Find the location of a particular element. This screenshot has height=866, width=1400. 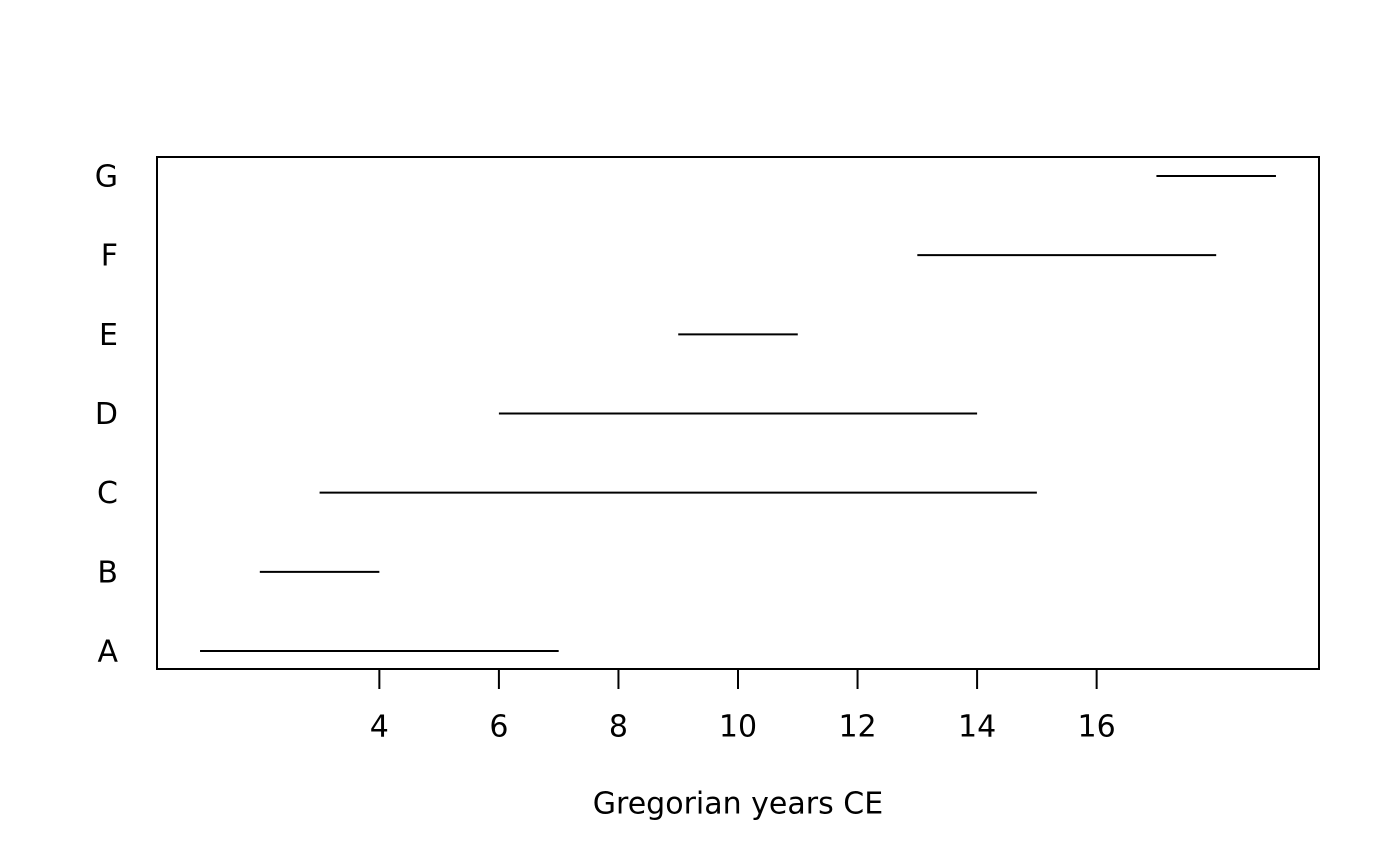

y-tick-label: A is located at coordinates (107, 652).